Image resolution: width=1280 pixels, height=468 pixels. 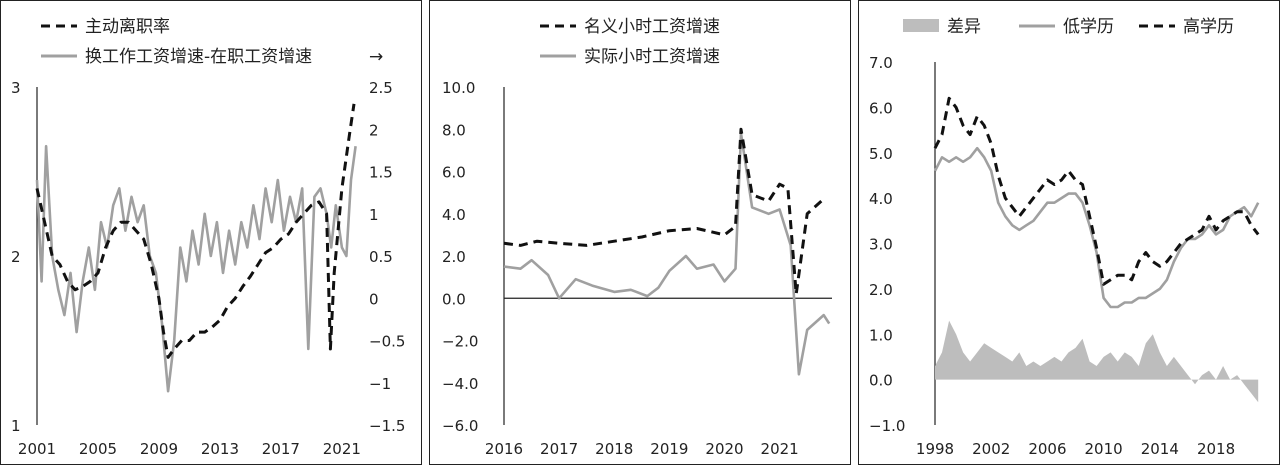 I want to click on legend-real-wage-label: 实际小时工资增速, so click(x=652, y=57).